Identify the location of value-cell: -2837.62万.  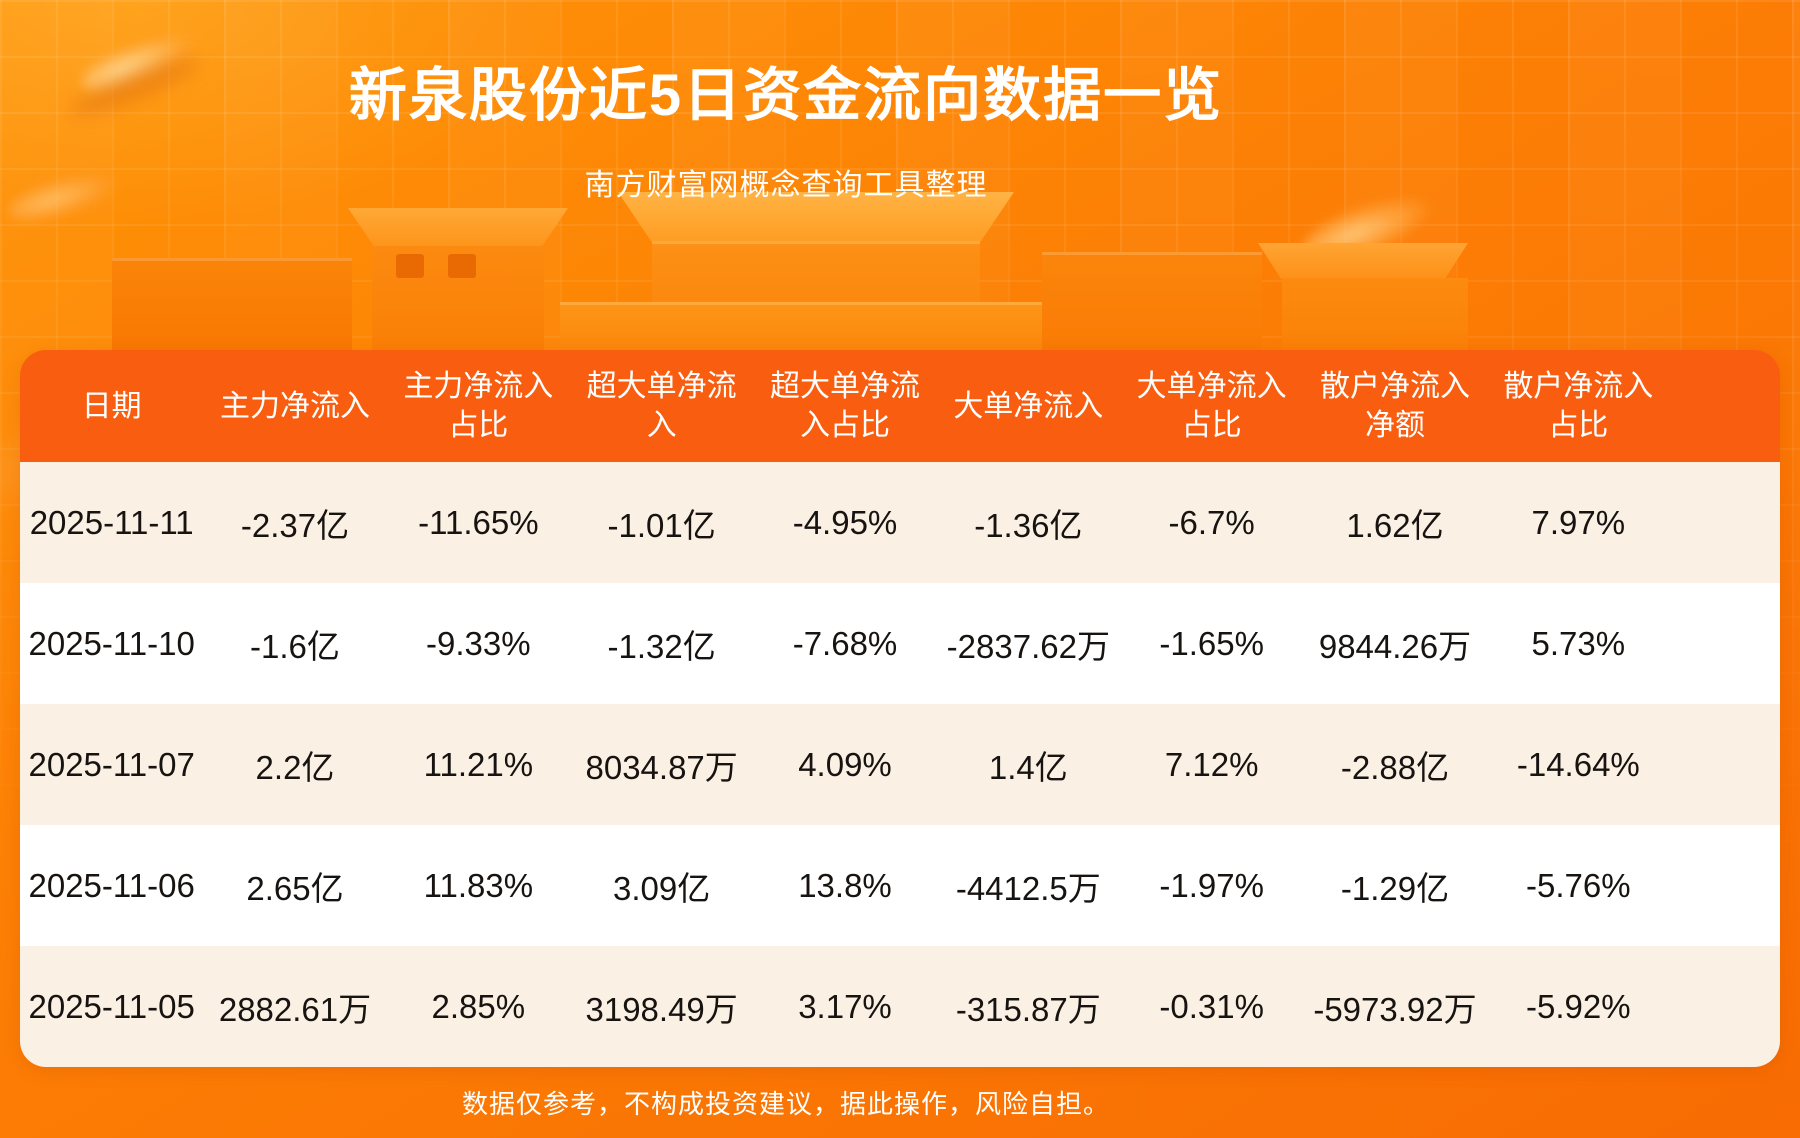
(1028, 646).